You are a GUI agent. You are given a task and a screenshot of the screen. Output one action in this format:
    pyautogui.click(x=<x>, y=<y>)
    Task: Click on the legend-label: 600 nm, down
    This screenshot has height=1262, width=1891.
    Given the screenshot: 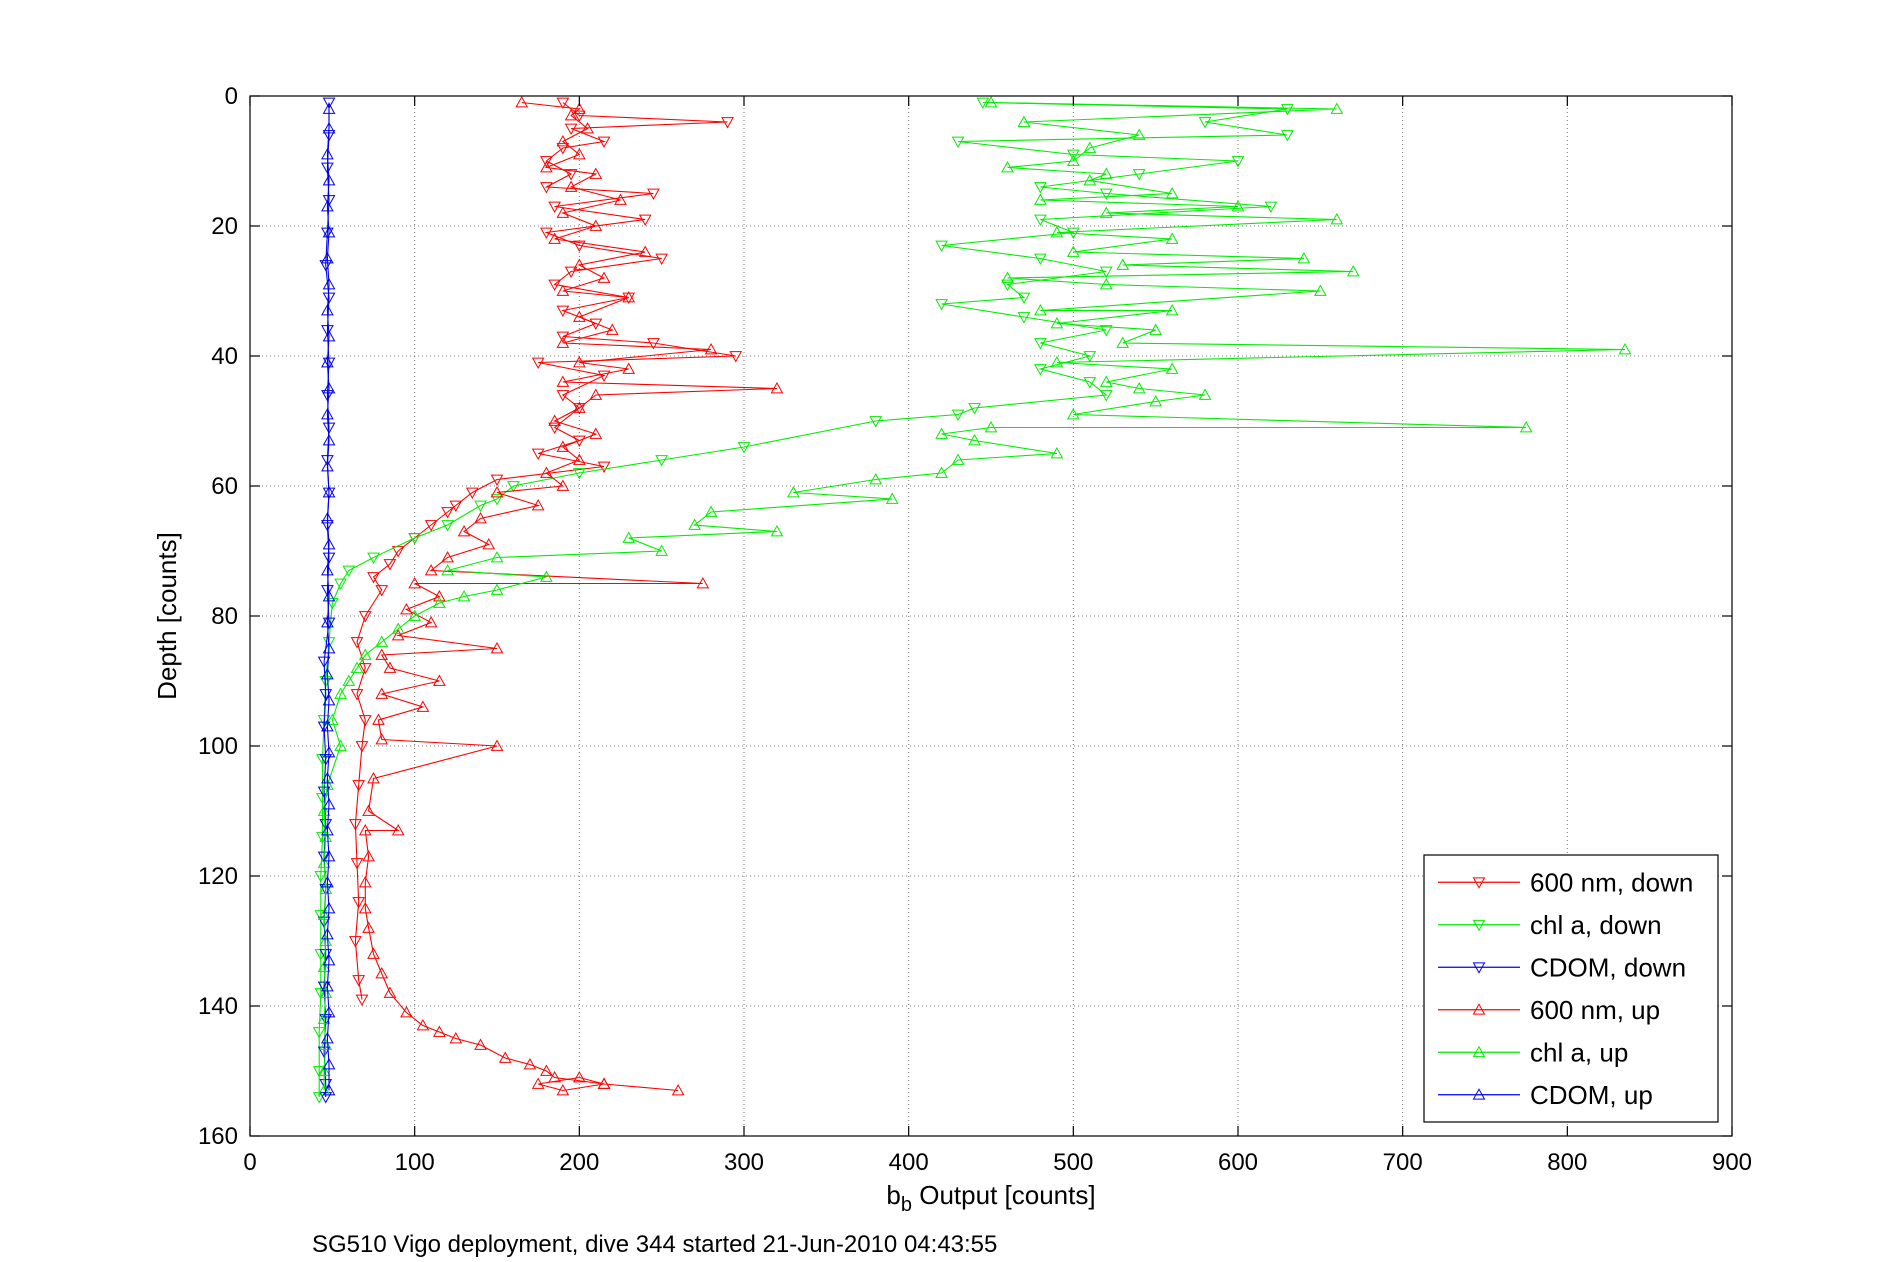 What is the action you would take?
    pyautogui.click(x=1611, y=882)
    